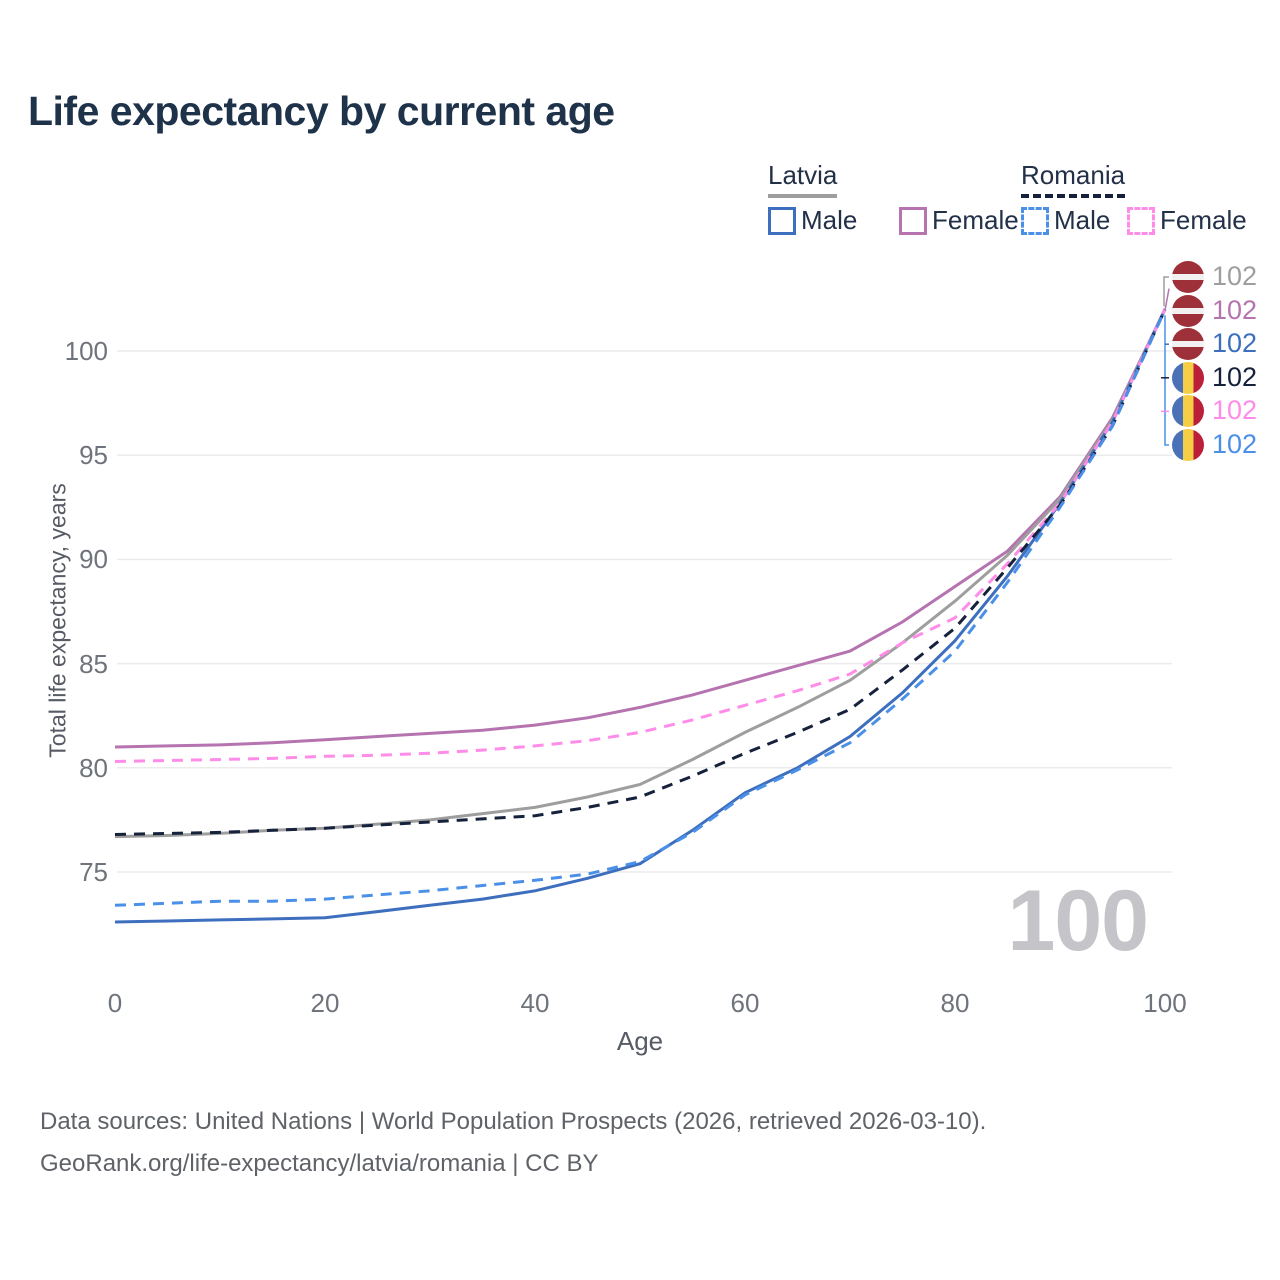 This screenshot has width=1280, height=1280. What do you see at coordinates (1073, 179) in the screenshot?
I see `legend-group-romania: Romania` at bounding box center [1073, 179].